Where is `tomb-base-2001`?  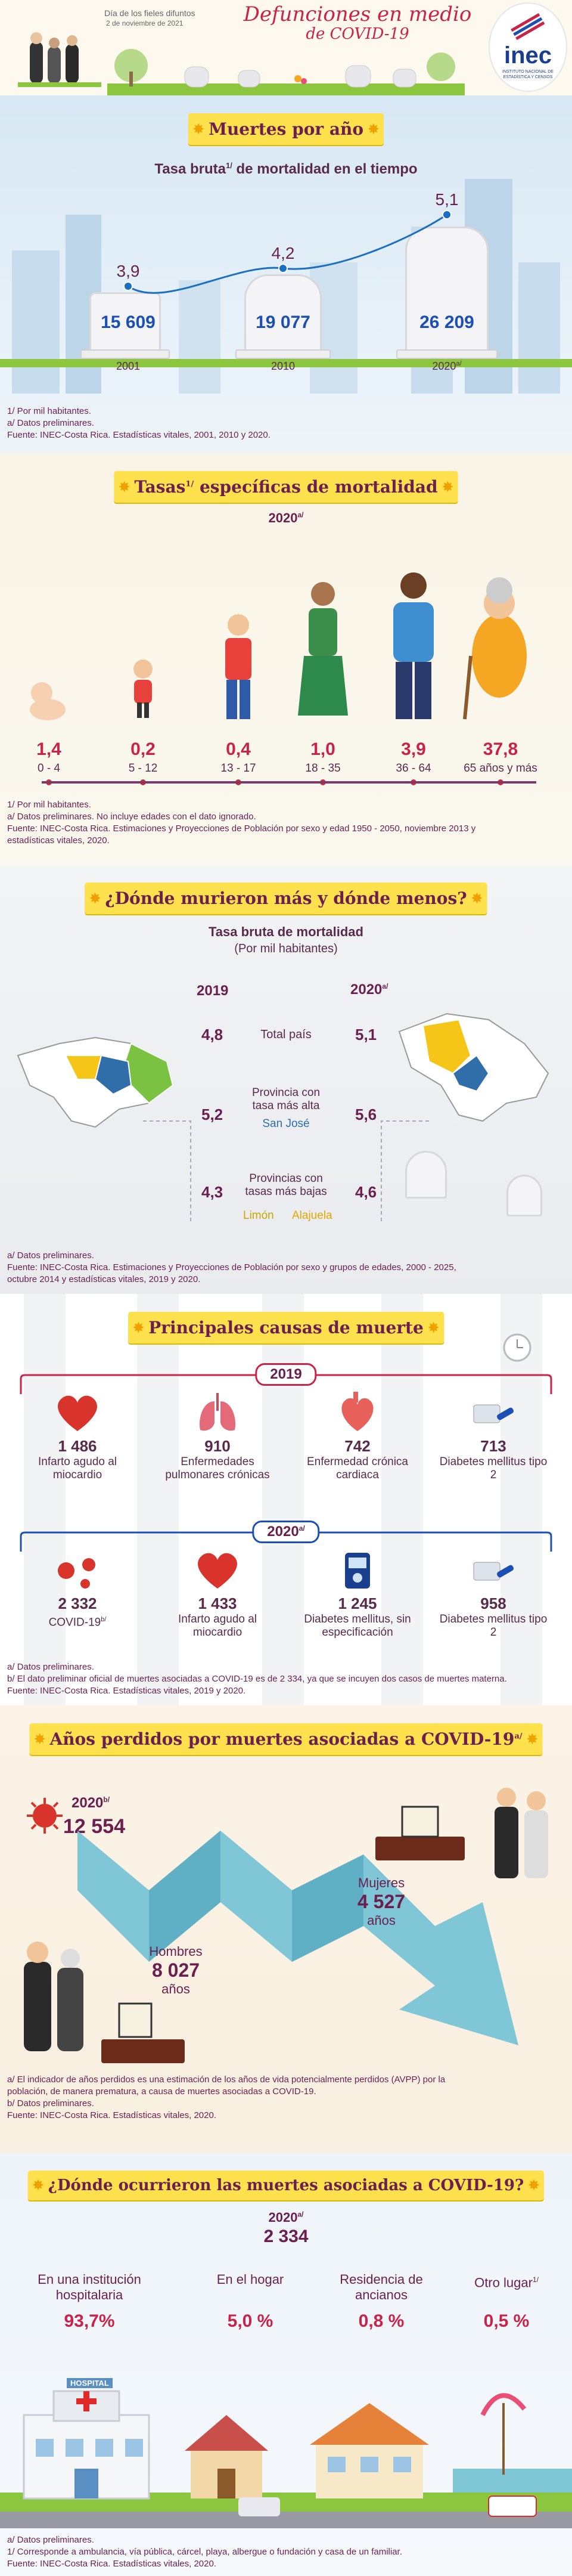
tomb-base-2001 is located at coordinates (125, 354).